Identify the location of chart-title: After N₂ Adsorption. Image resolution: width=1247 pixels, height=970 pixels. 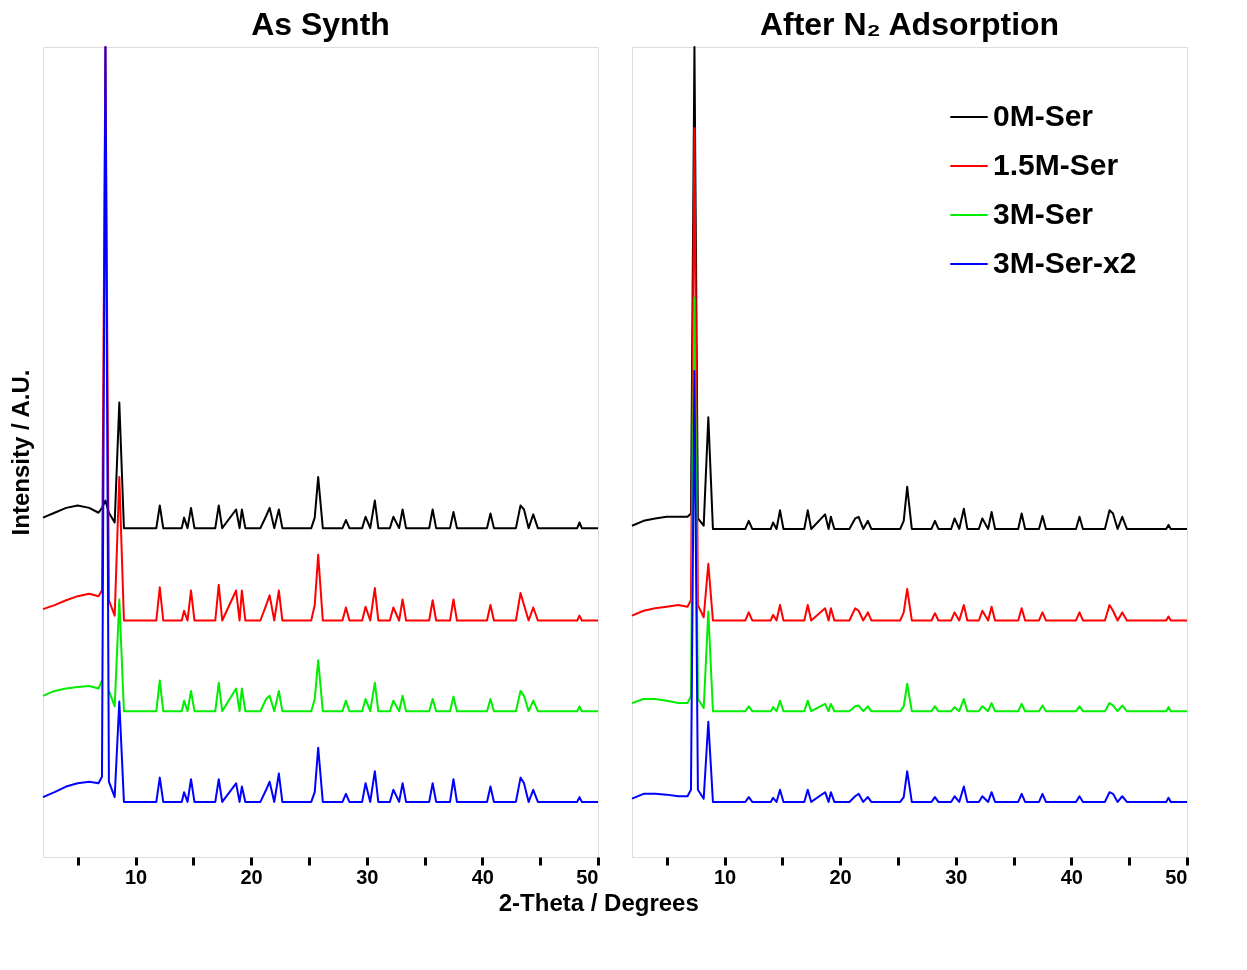
(909, 24).